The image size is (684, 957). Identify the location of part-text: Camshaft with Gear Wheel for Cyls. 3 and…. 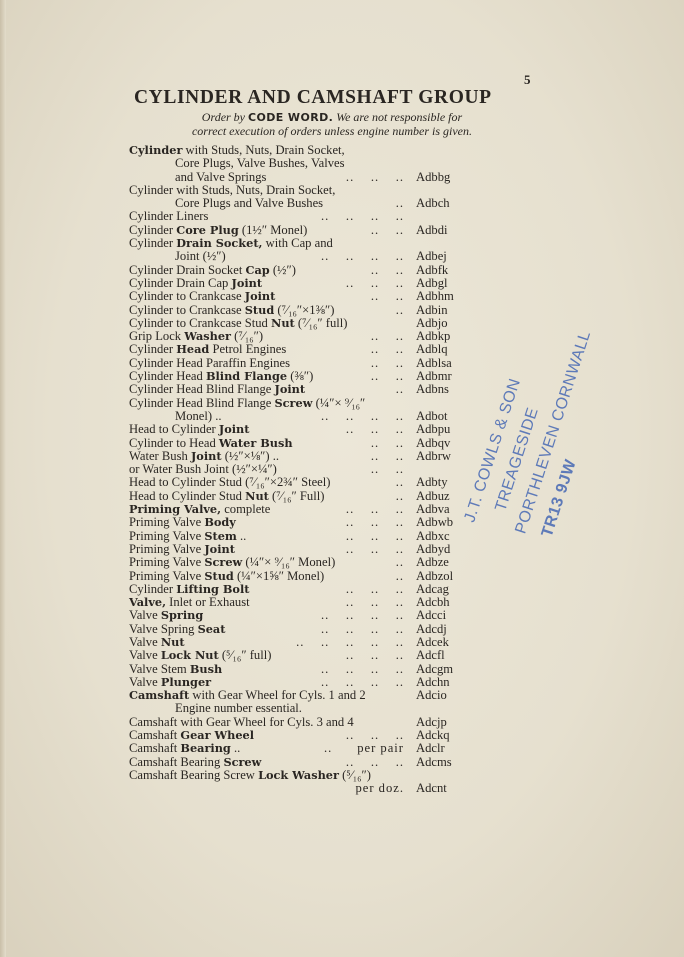
(241, 721).